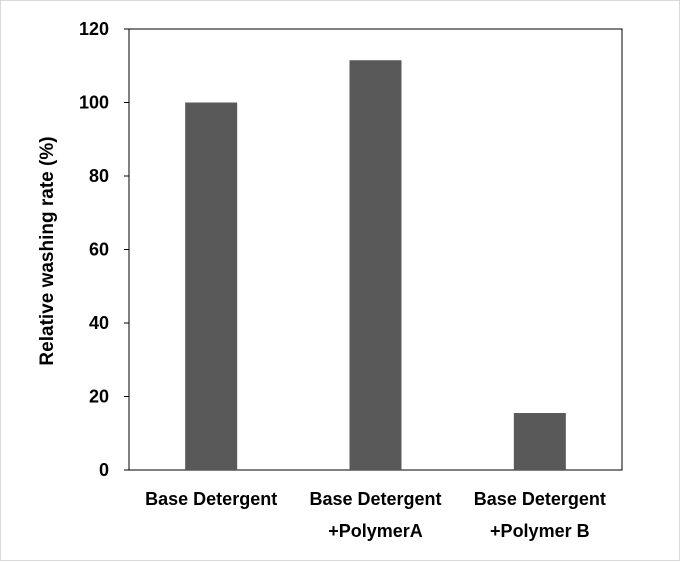  What do you see at coordinates (99, 323) in the screenshot?
I see `y-tick-label: 40` at bounding box center [99, 323].